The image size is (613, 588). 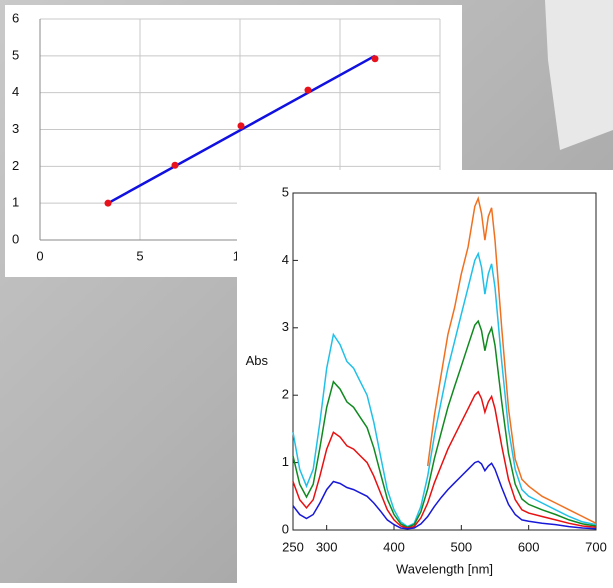 What do you see at coordinates (444, 568) in the screenshot?
I see `x-axis-label: Wavelength [nm]` at bounding box center [444, 568].